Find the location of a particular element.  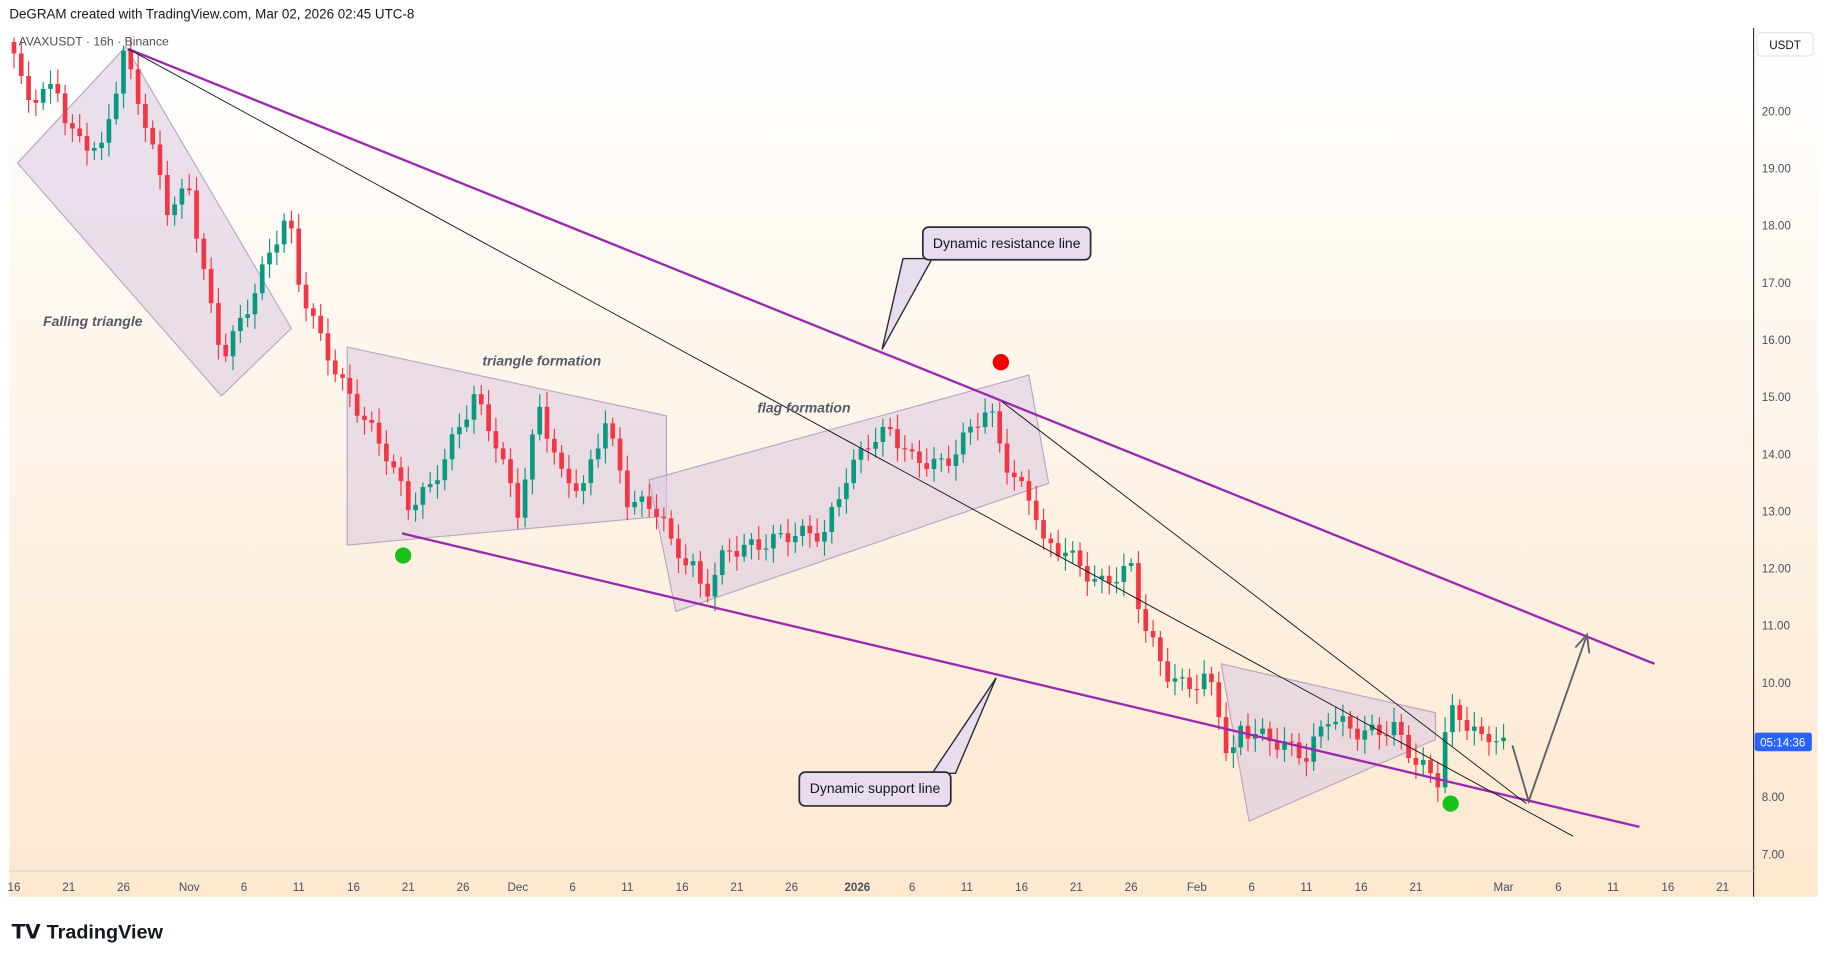

arrow-head-icon is located at coordinates (1582, 643).